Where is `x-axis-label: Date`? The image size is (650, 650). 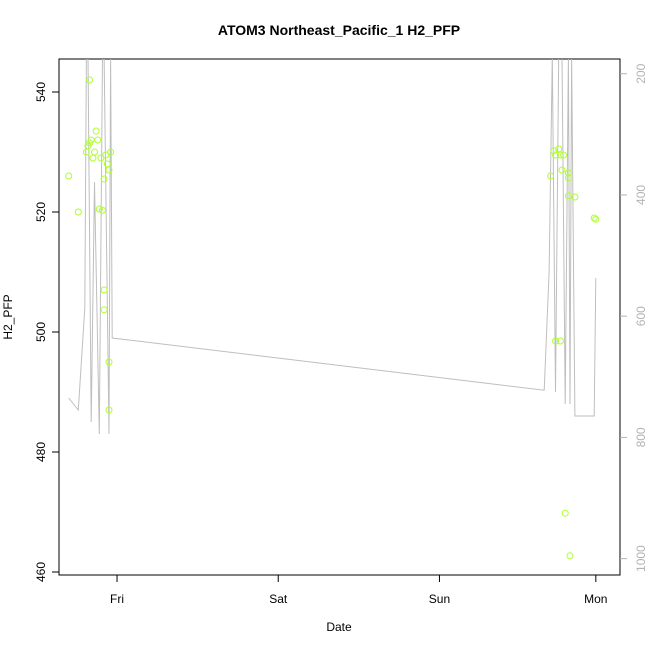 x-axis-label: Date is located at coordinates (339, 627).